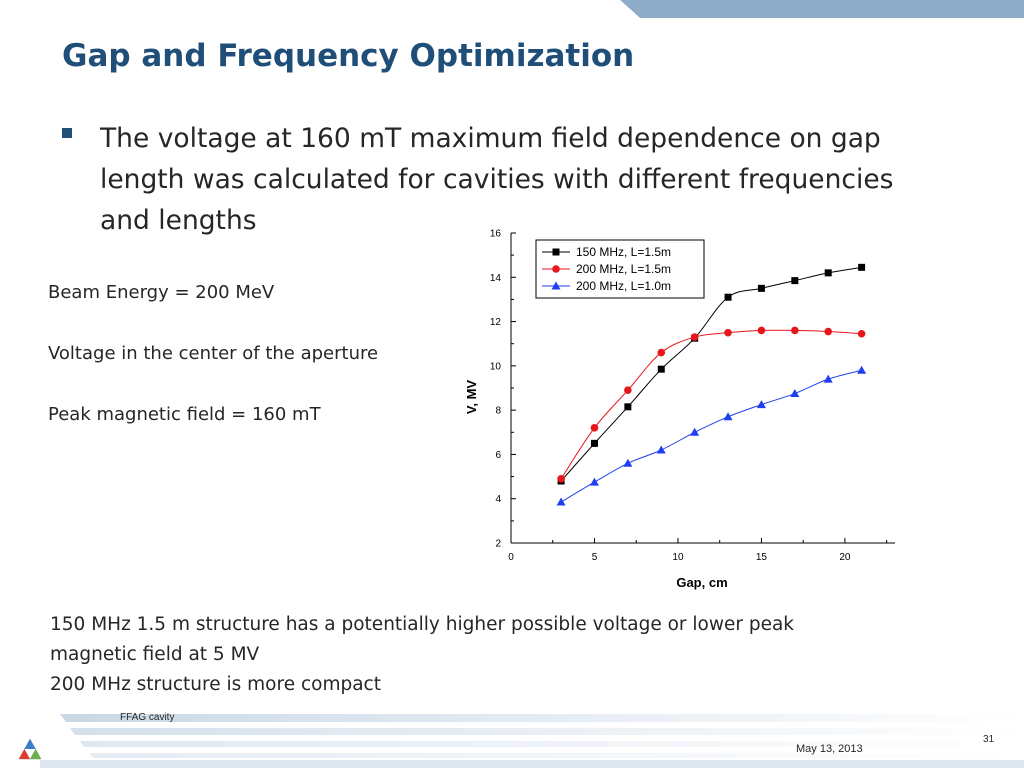 The image size is (1024, 768). Describe the element at coordinates (496, 366) in the screenshot. I see `y-tick-label: 10` at that location.